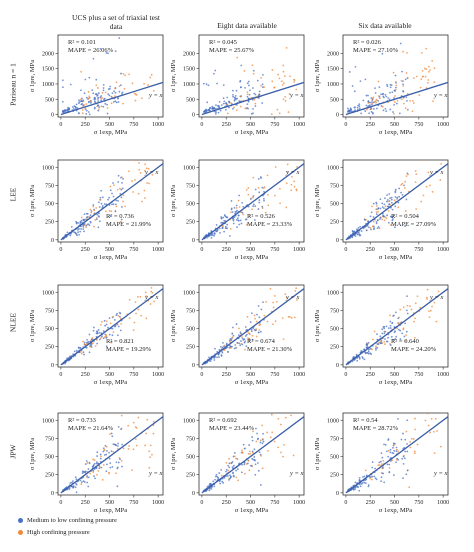 The height and width of the screenshot is (552, 474). I want to click on x-tick-label: 0, so click(201, 125).